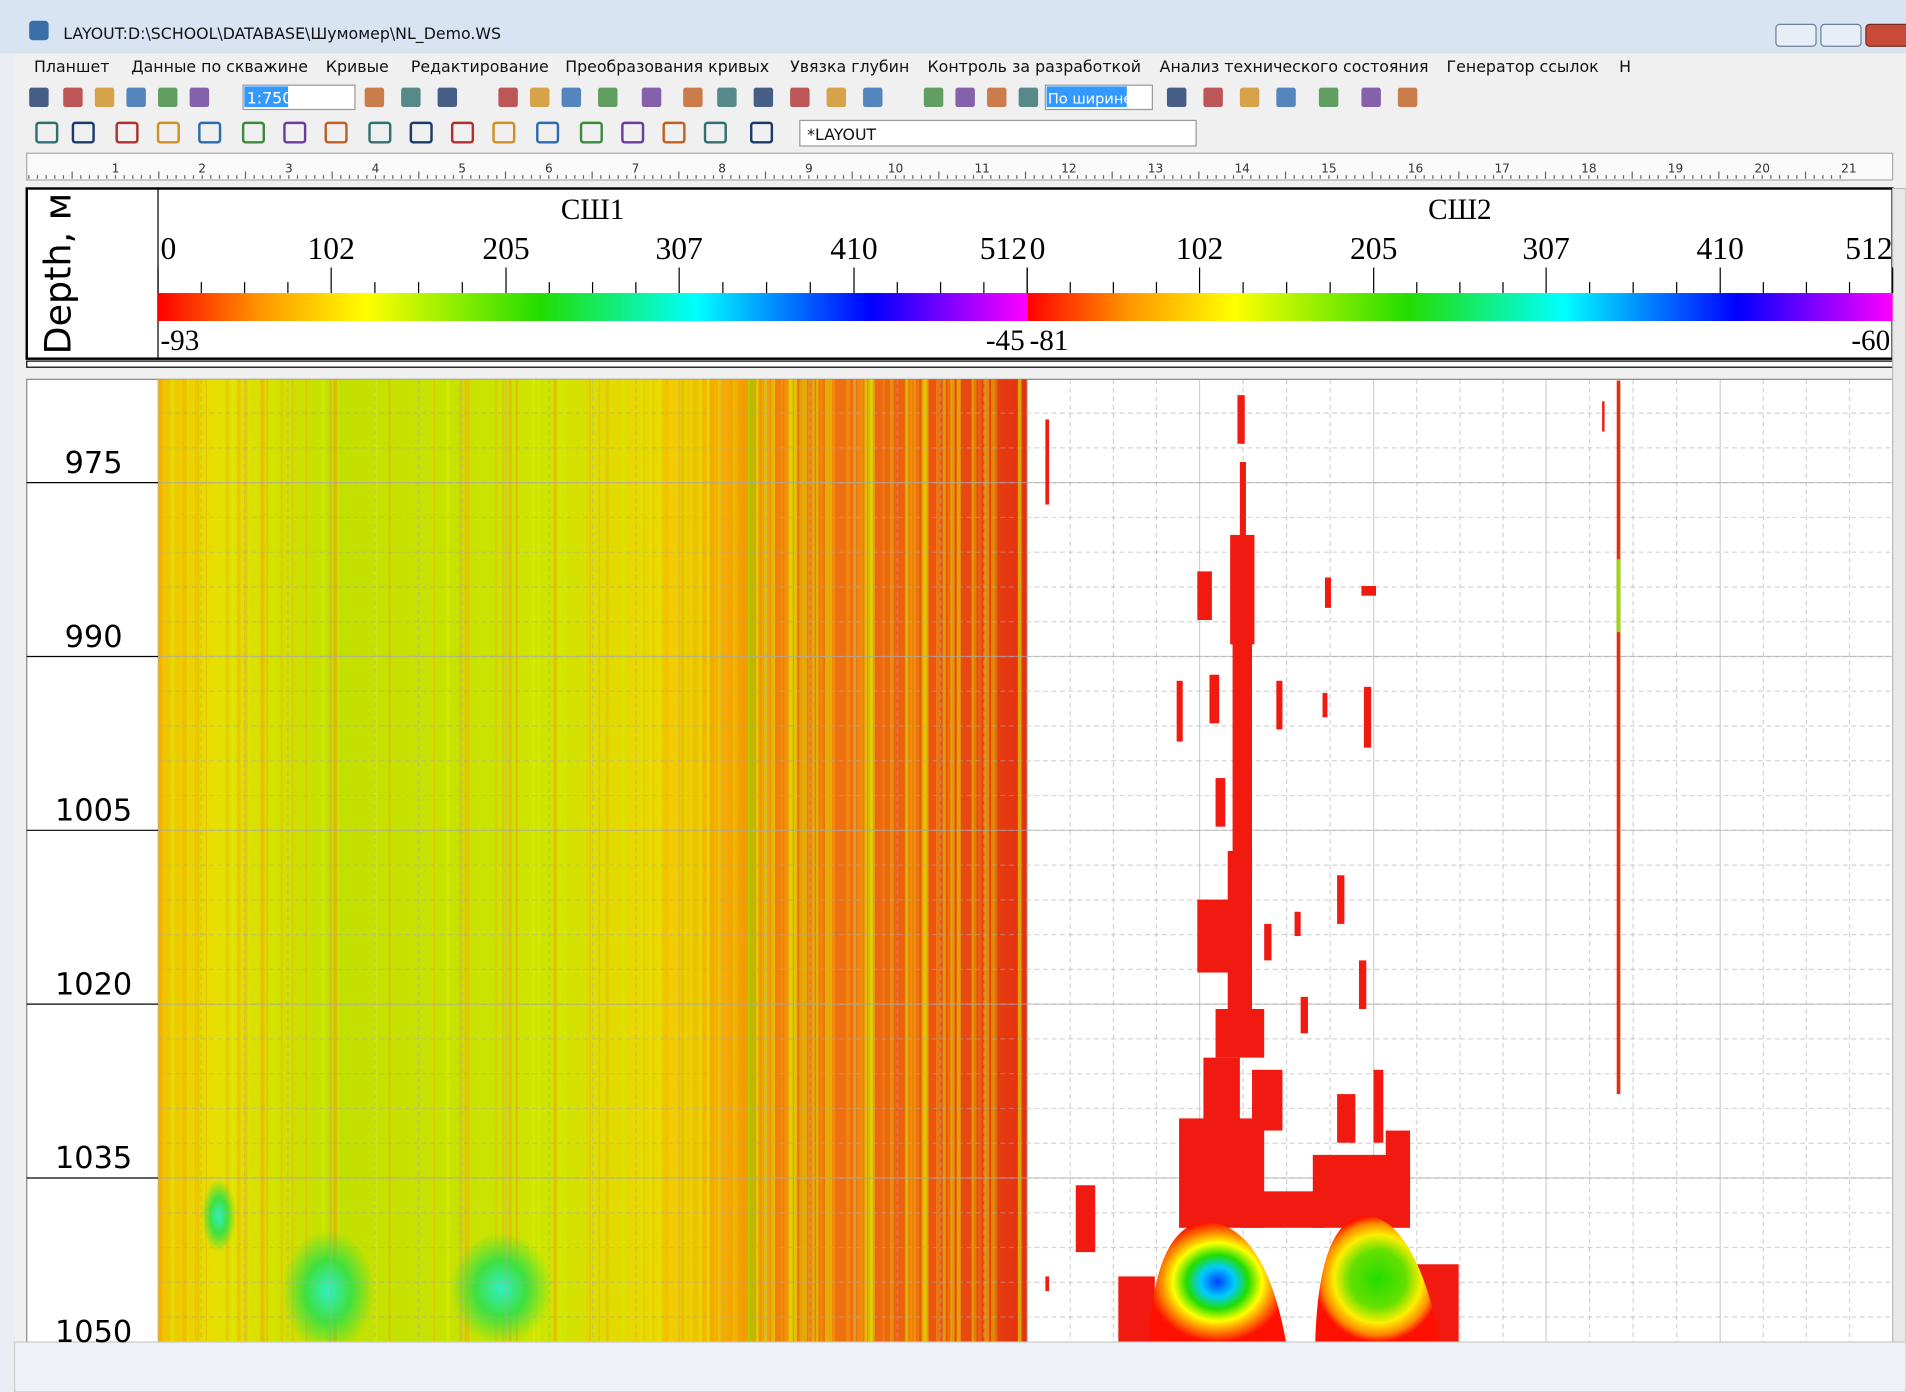 The height and width of the screenshot is (1392, 1906). Describe the element at coordinates (1523, 66) in the screenshot. I see `menu-item: Генератор ссылок` at that location.